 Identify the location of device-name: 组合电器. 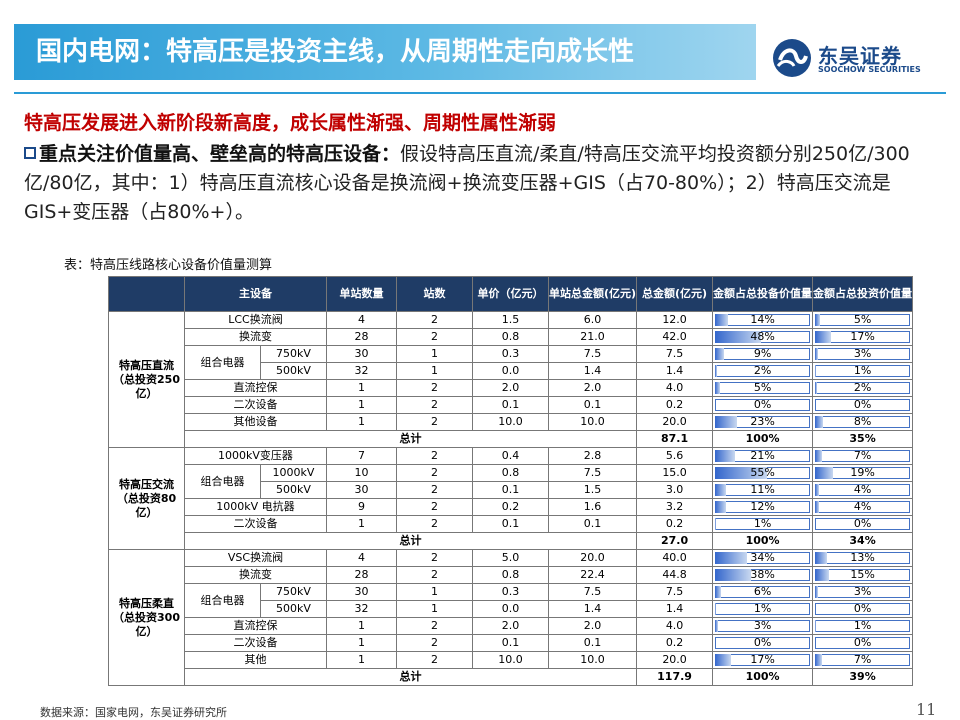
(222, 600).